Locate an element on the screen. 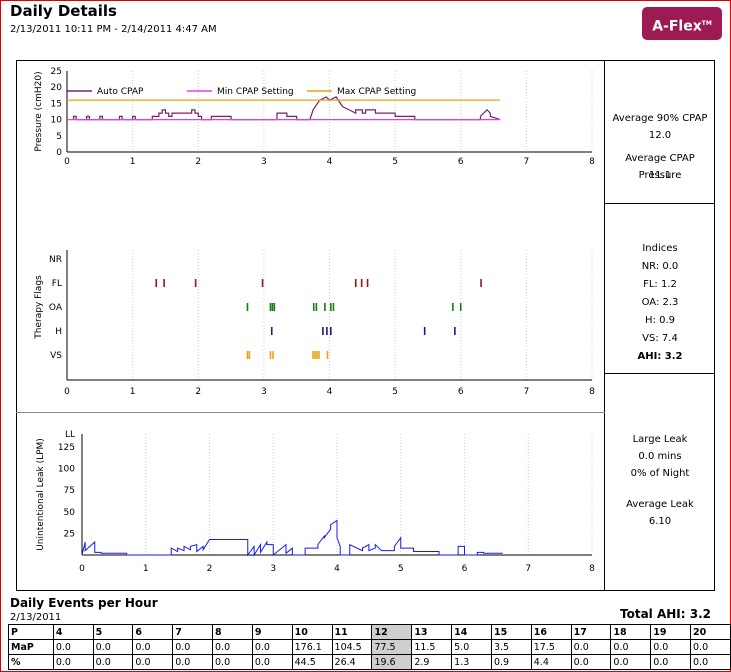 The image size is (731, 672). events-date: 2/13/2011 is located at coordinates (36, 617).